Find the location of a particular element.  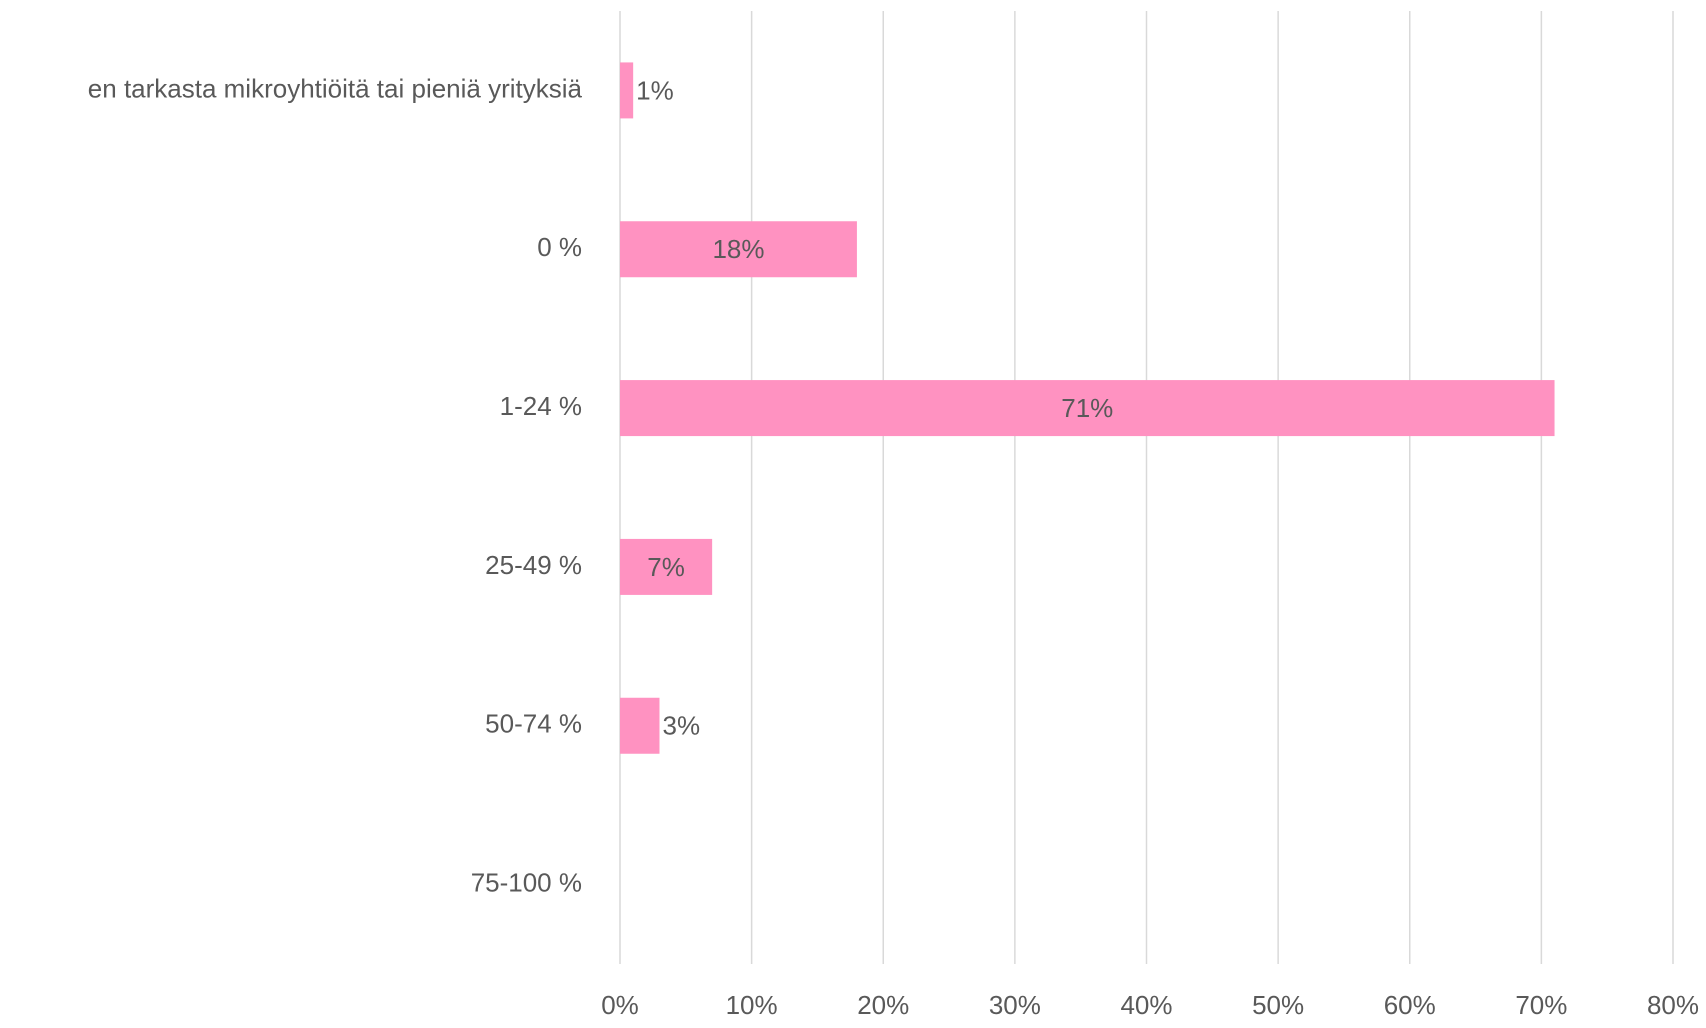

data-label: 71% is located at coordinates (1087, 408).